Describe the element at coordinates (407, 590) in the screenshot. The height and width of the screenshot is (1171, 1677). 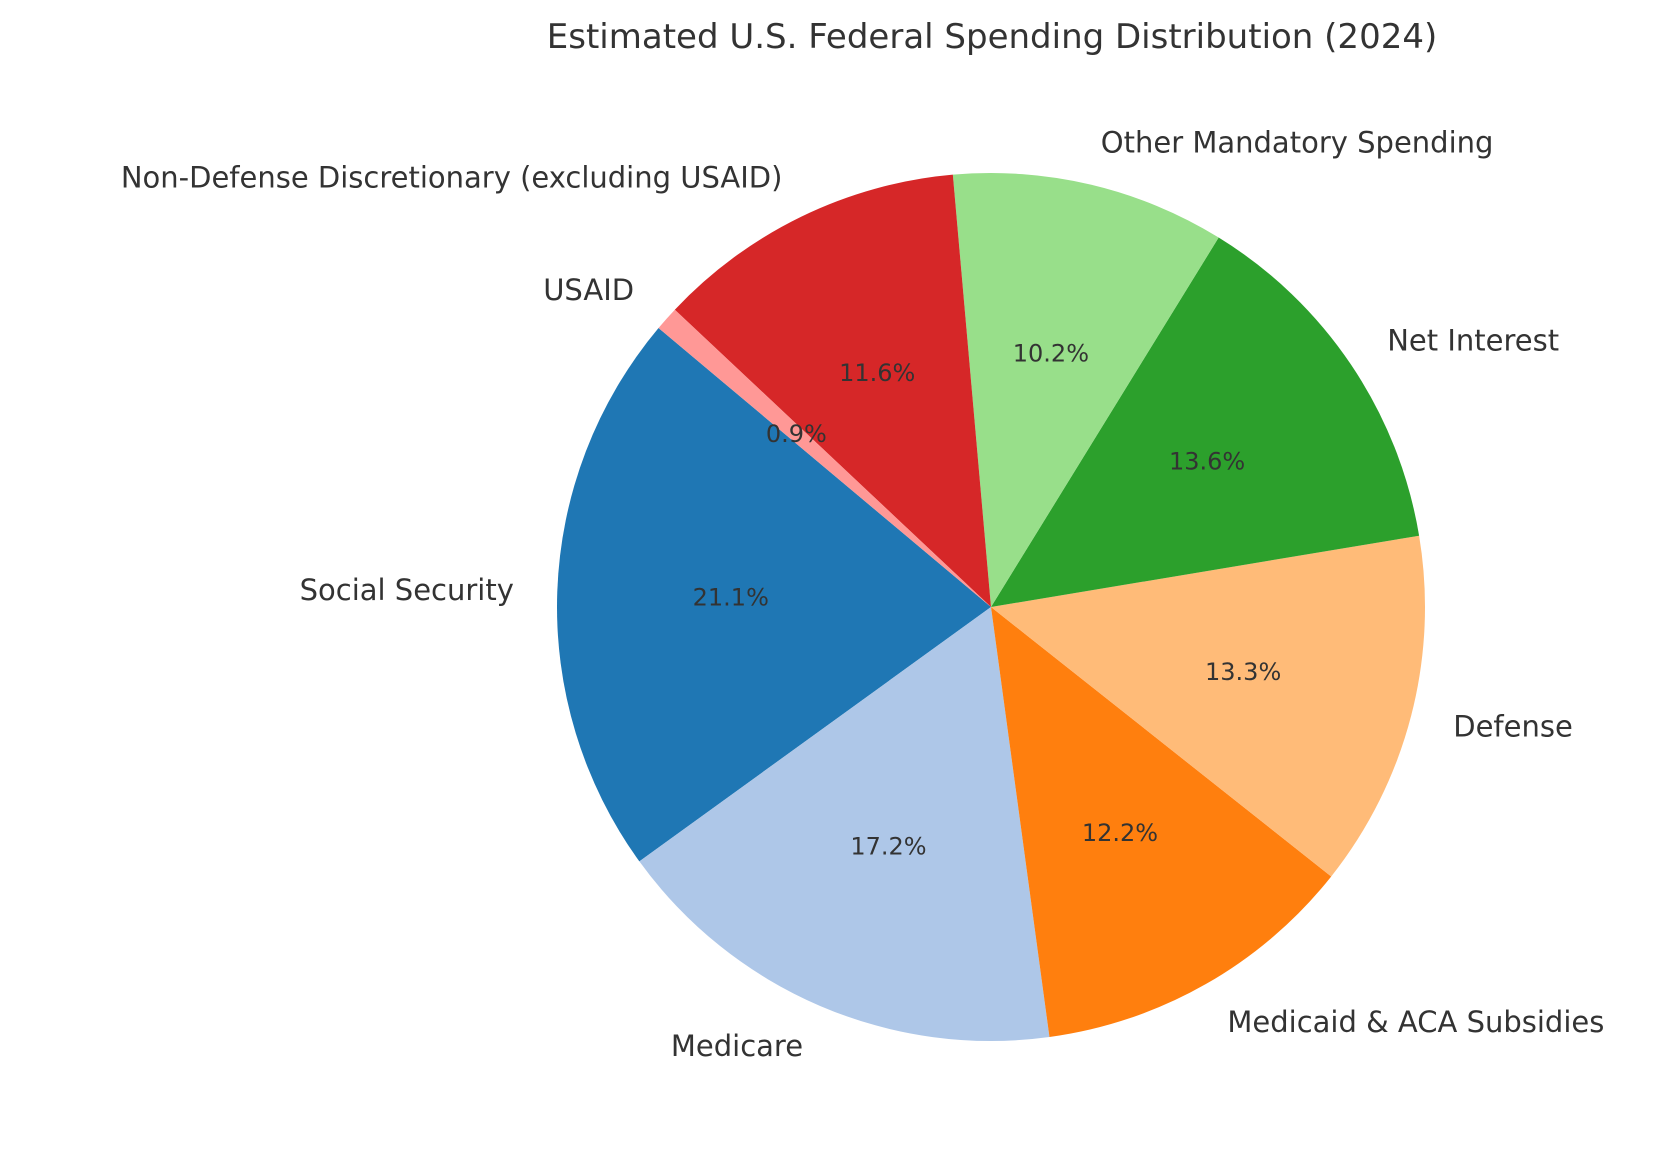
I see `slice-label-social-security: Social Security` at that location.